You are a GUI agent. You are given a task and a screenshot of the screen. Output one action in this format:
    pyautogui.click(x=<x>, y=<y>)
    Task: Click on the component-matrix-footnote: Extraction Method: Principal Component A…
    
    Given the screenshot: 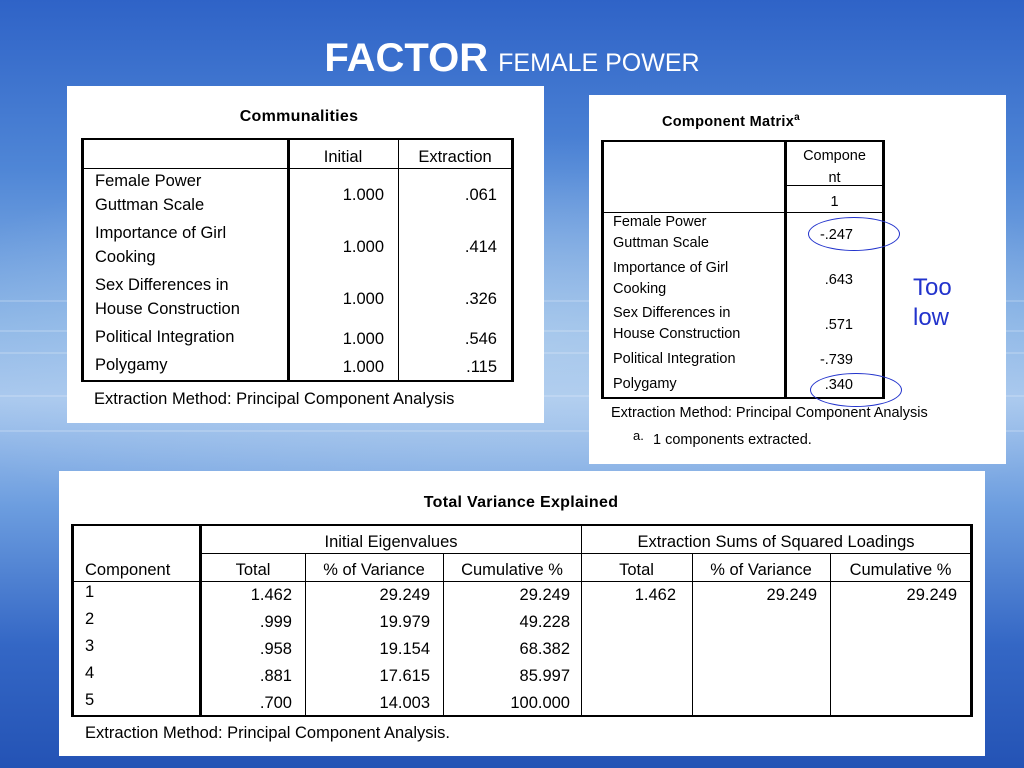 What is the action you would take?
    pyautogui.click(x=769, y=413)
    